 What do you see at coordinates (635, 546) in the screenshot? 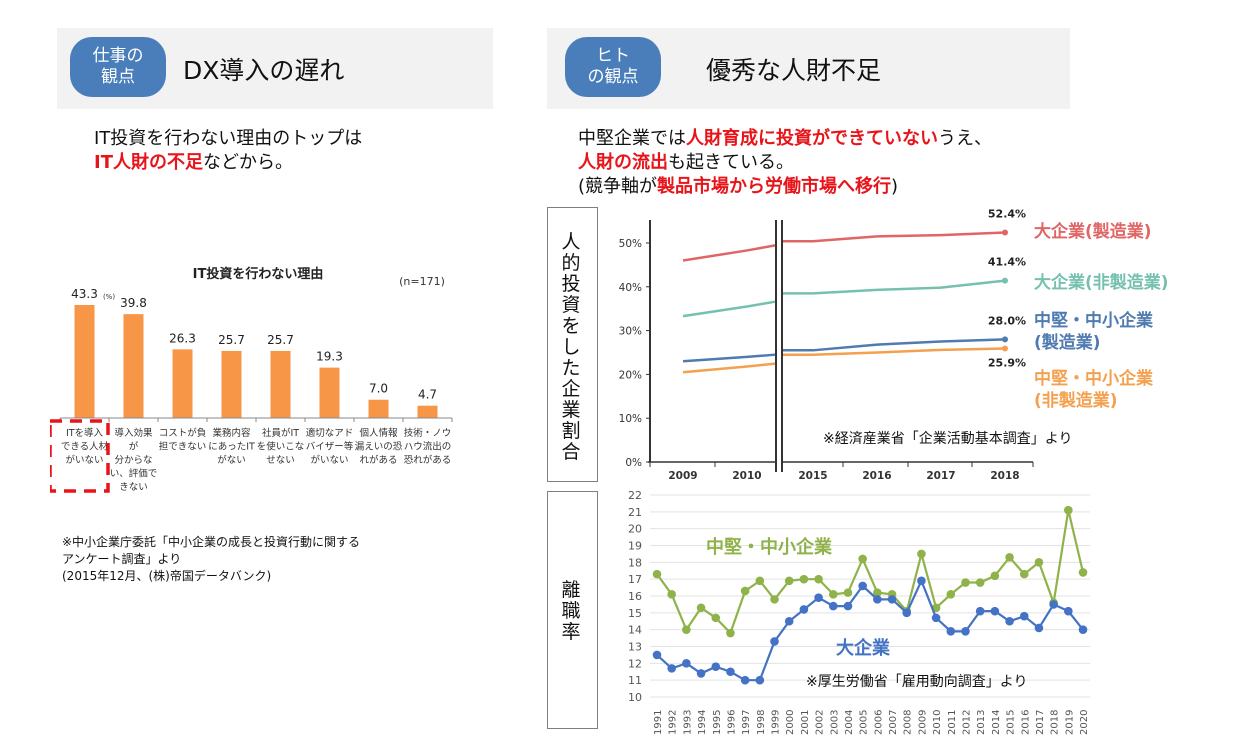
I see `y-tick-label: 19` at bounding box center [635, 546].